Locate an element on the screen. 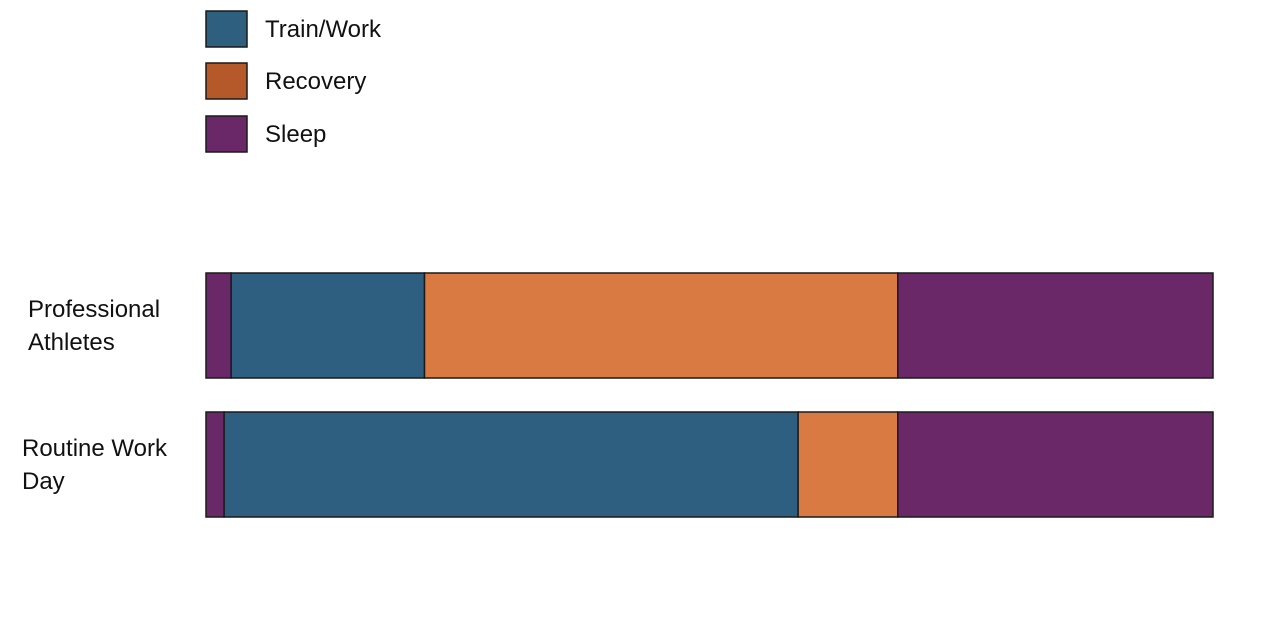 This screenshot has height=619, width=1270. category-label-line: Day is located at coordinates (43, 481).